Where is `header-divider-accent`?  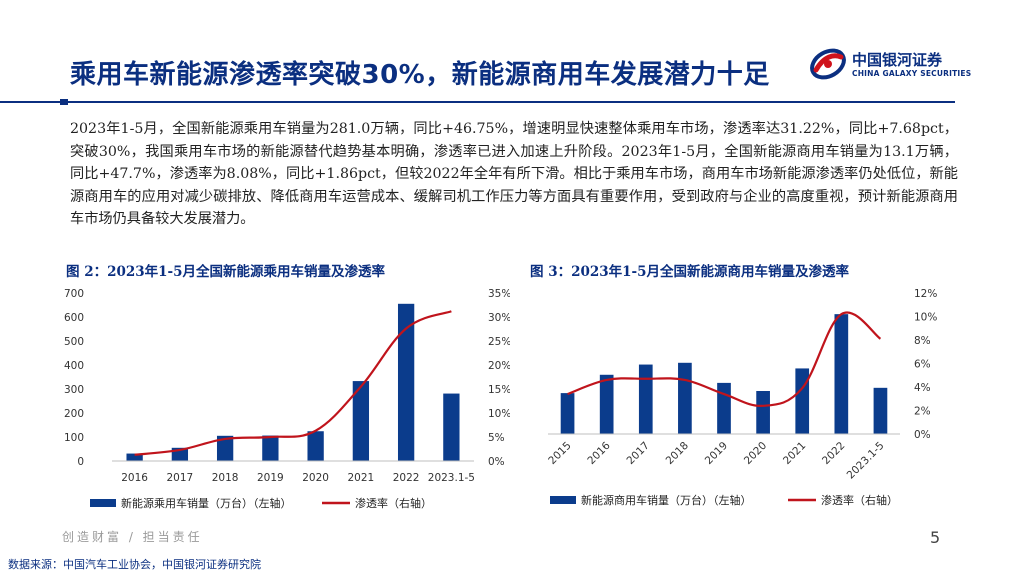
header-divider-accent is located at coordinates (64, 102).